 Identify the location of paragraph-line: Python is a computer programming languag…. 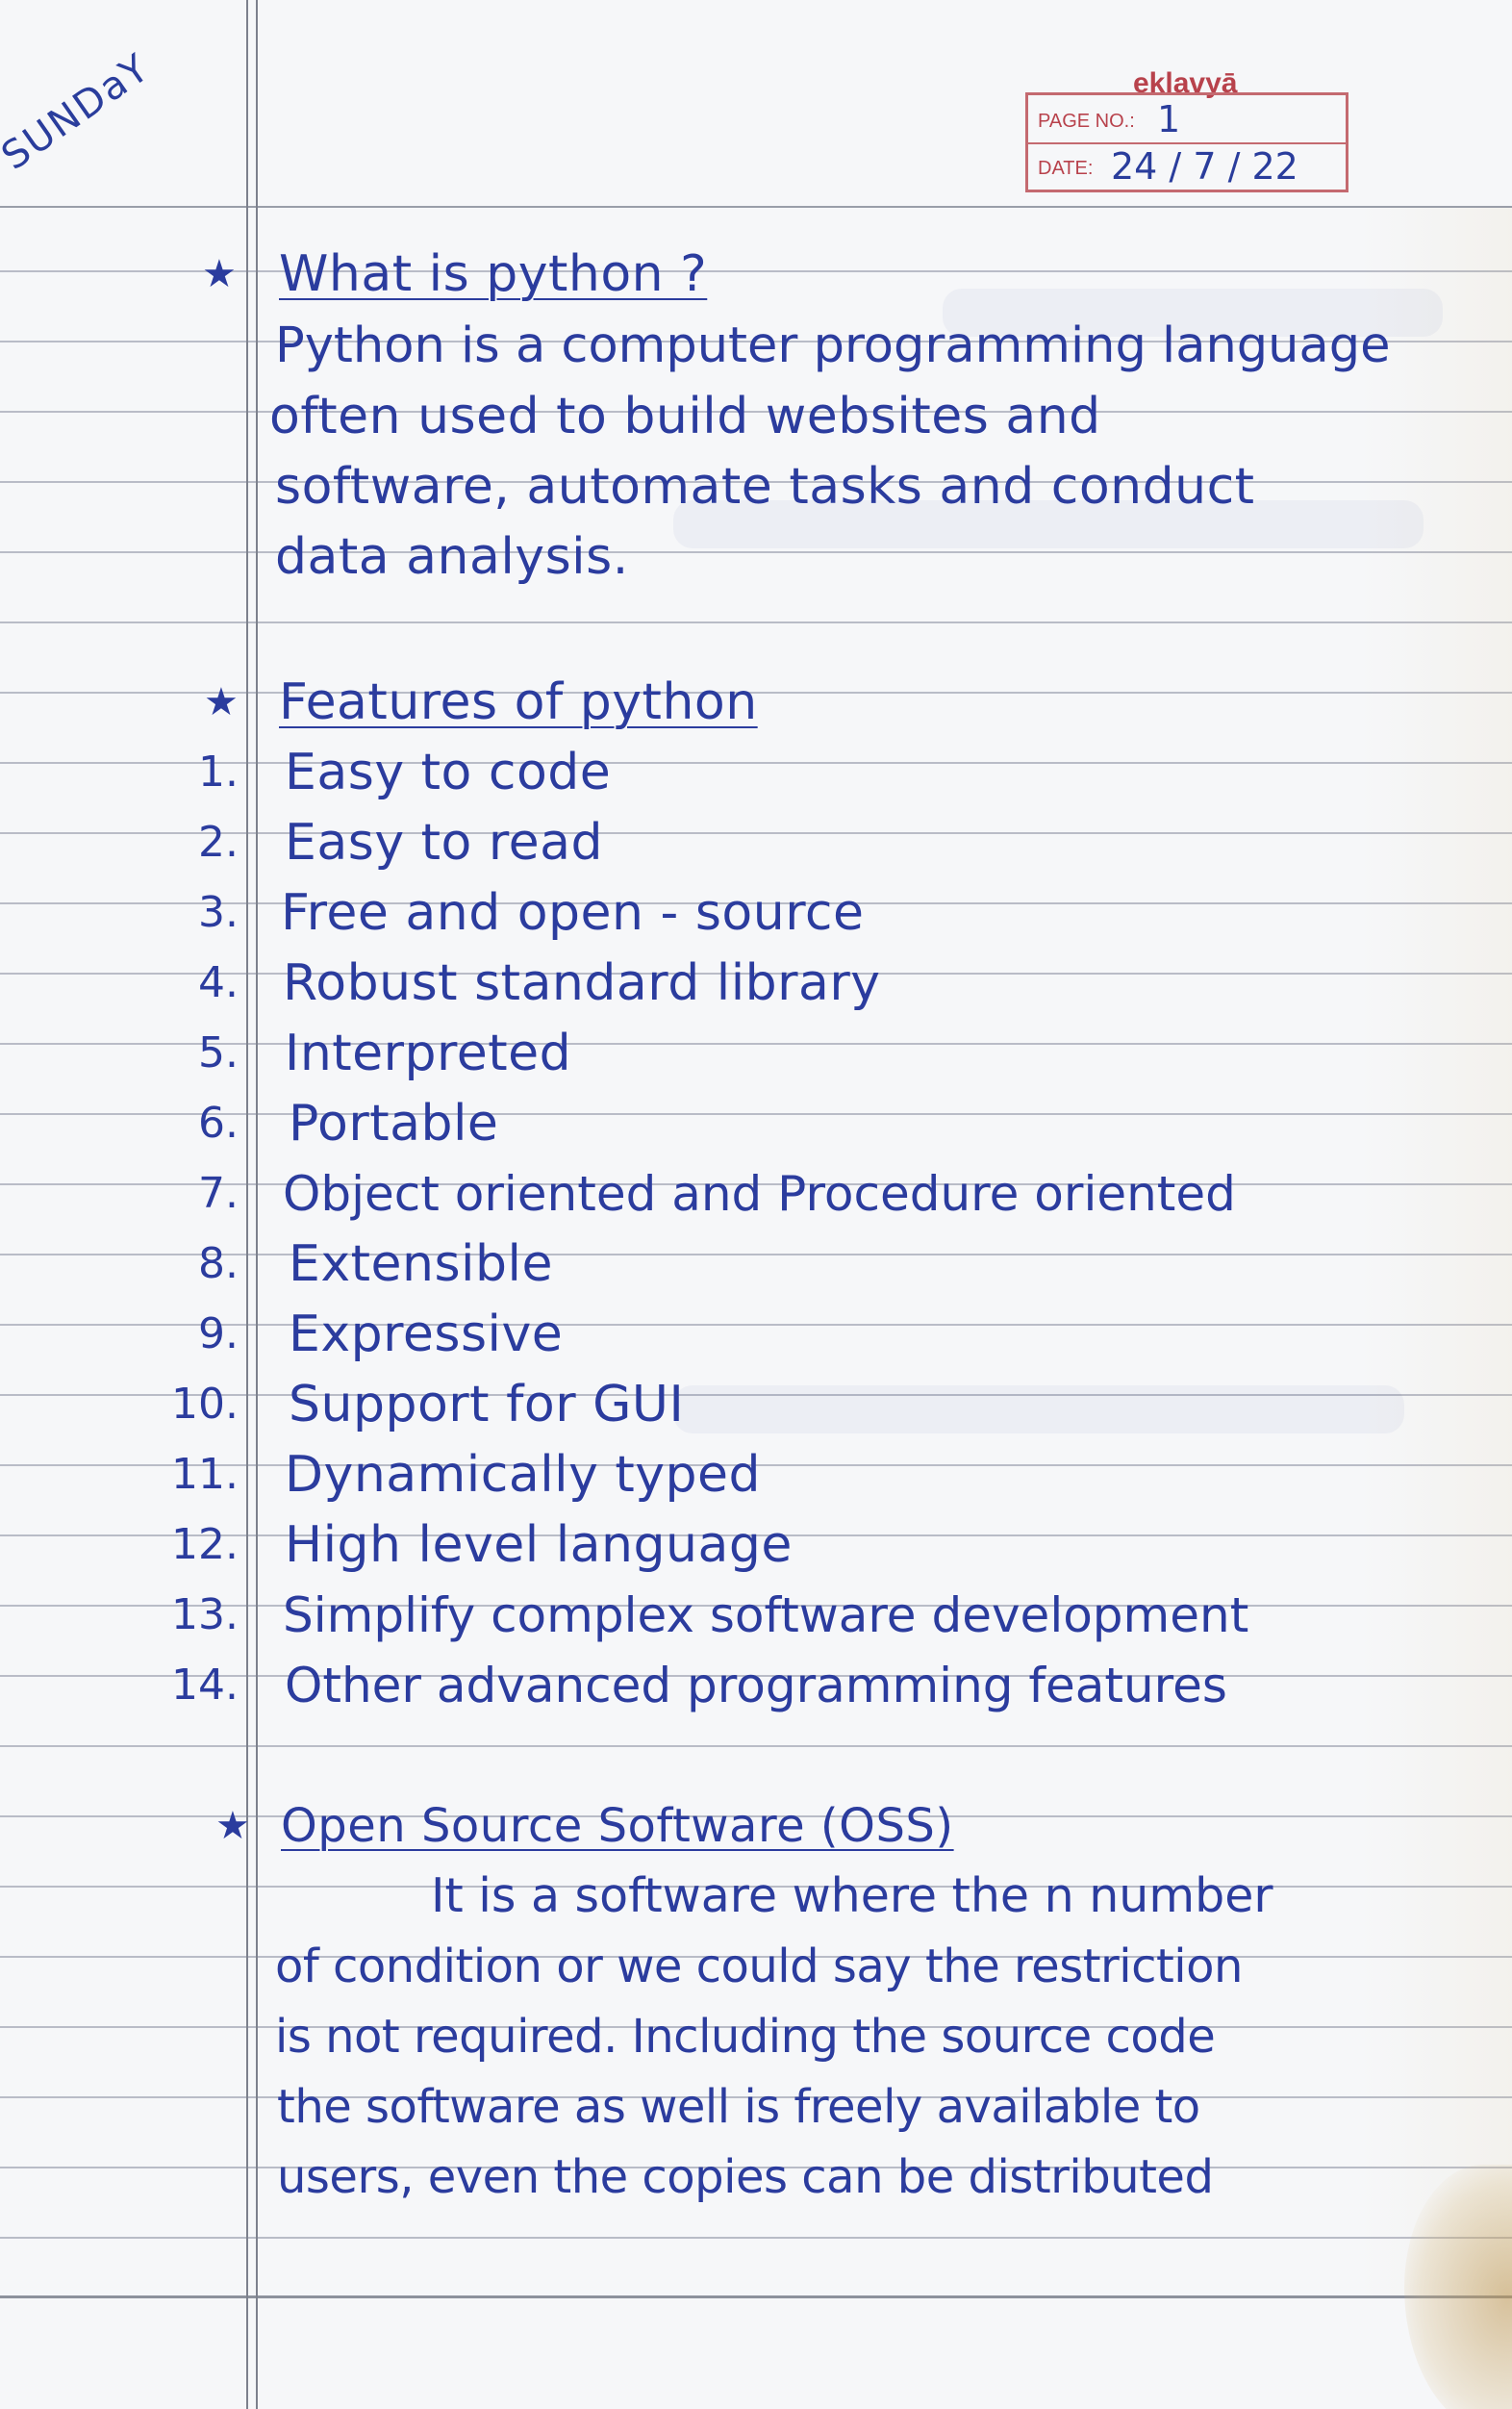
(833, 346).